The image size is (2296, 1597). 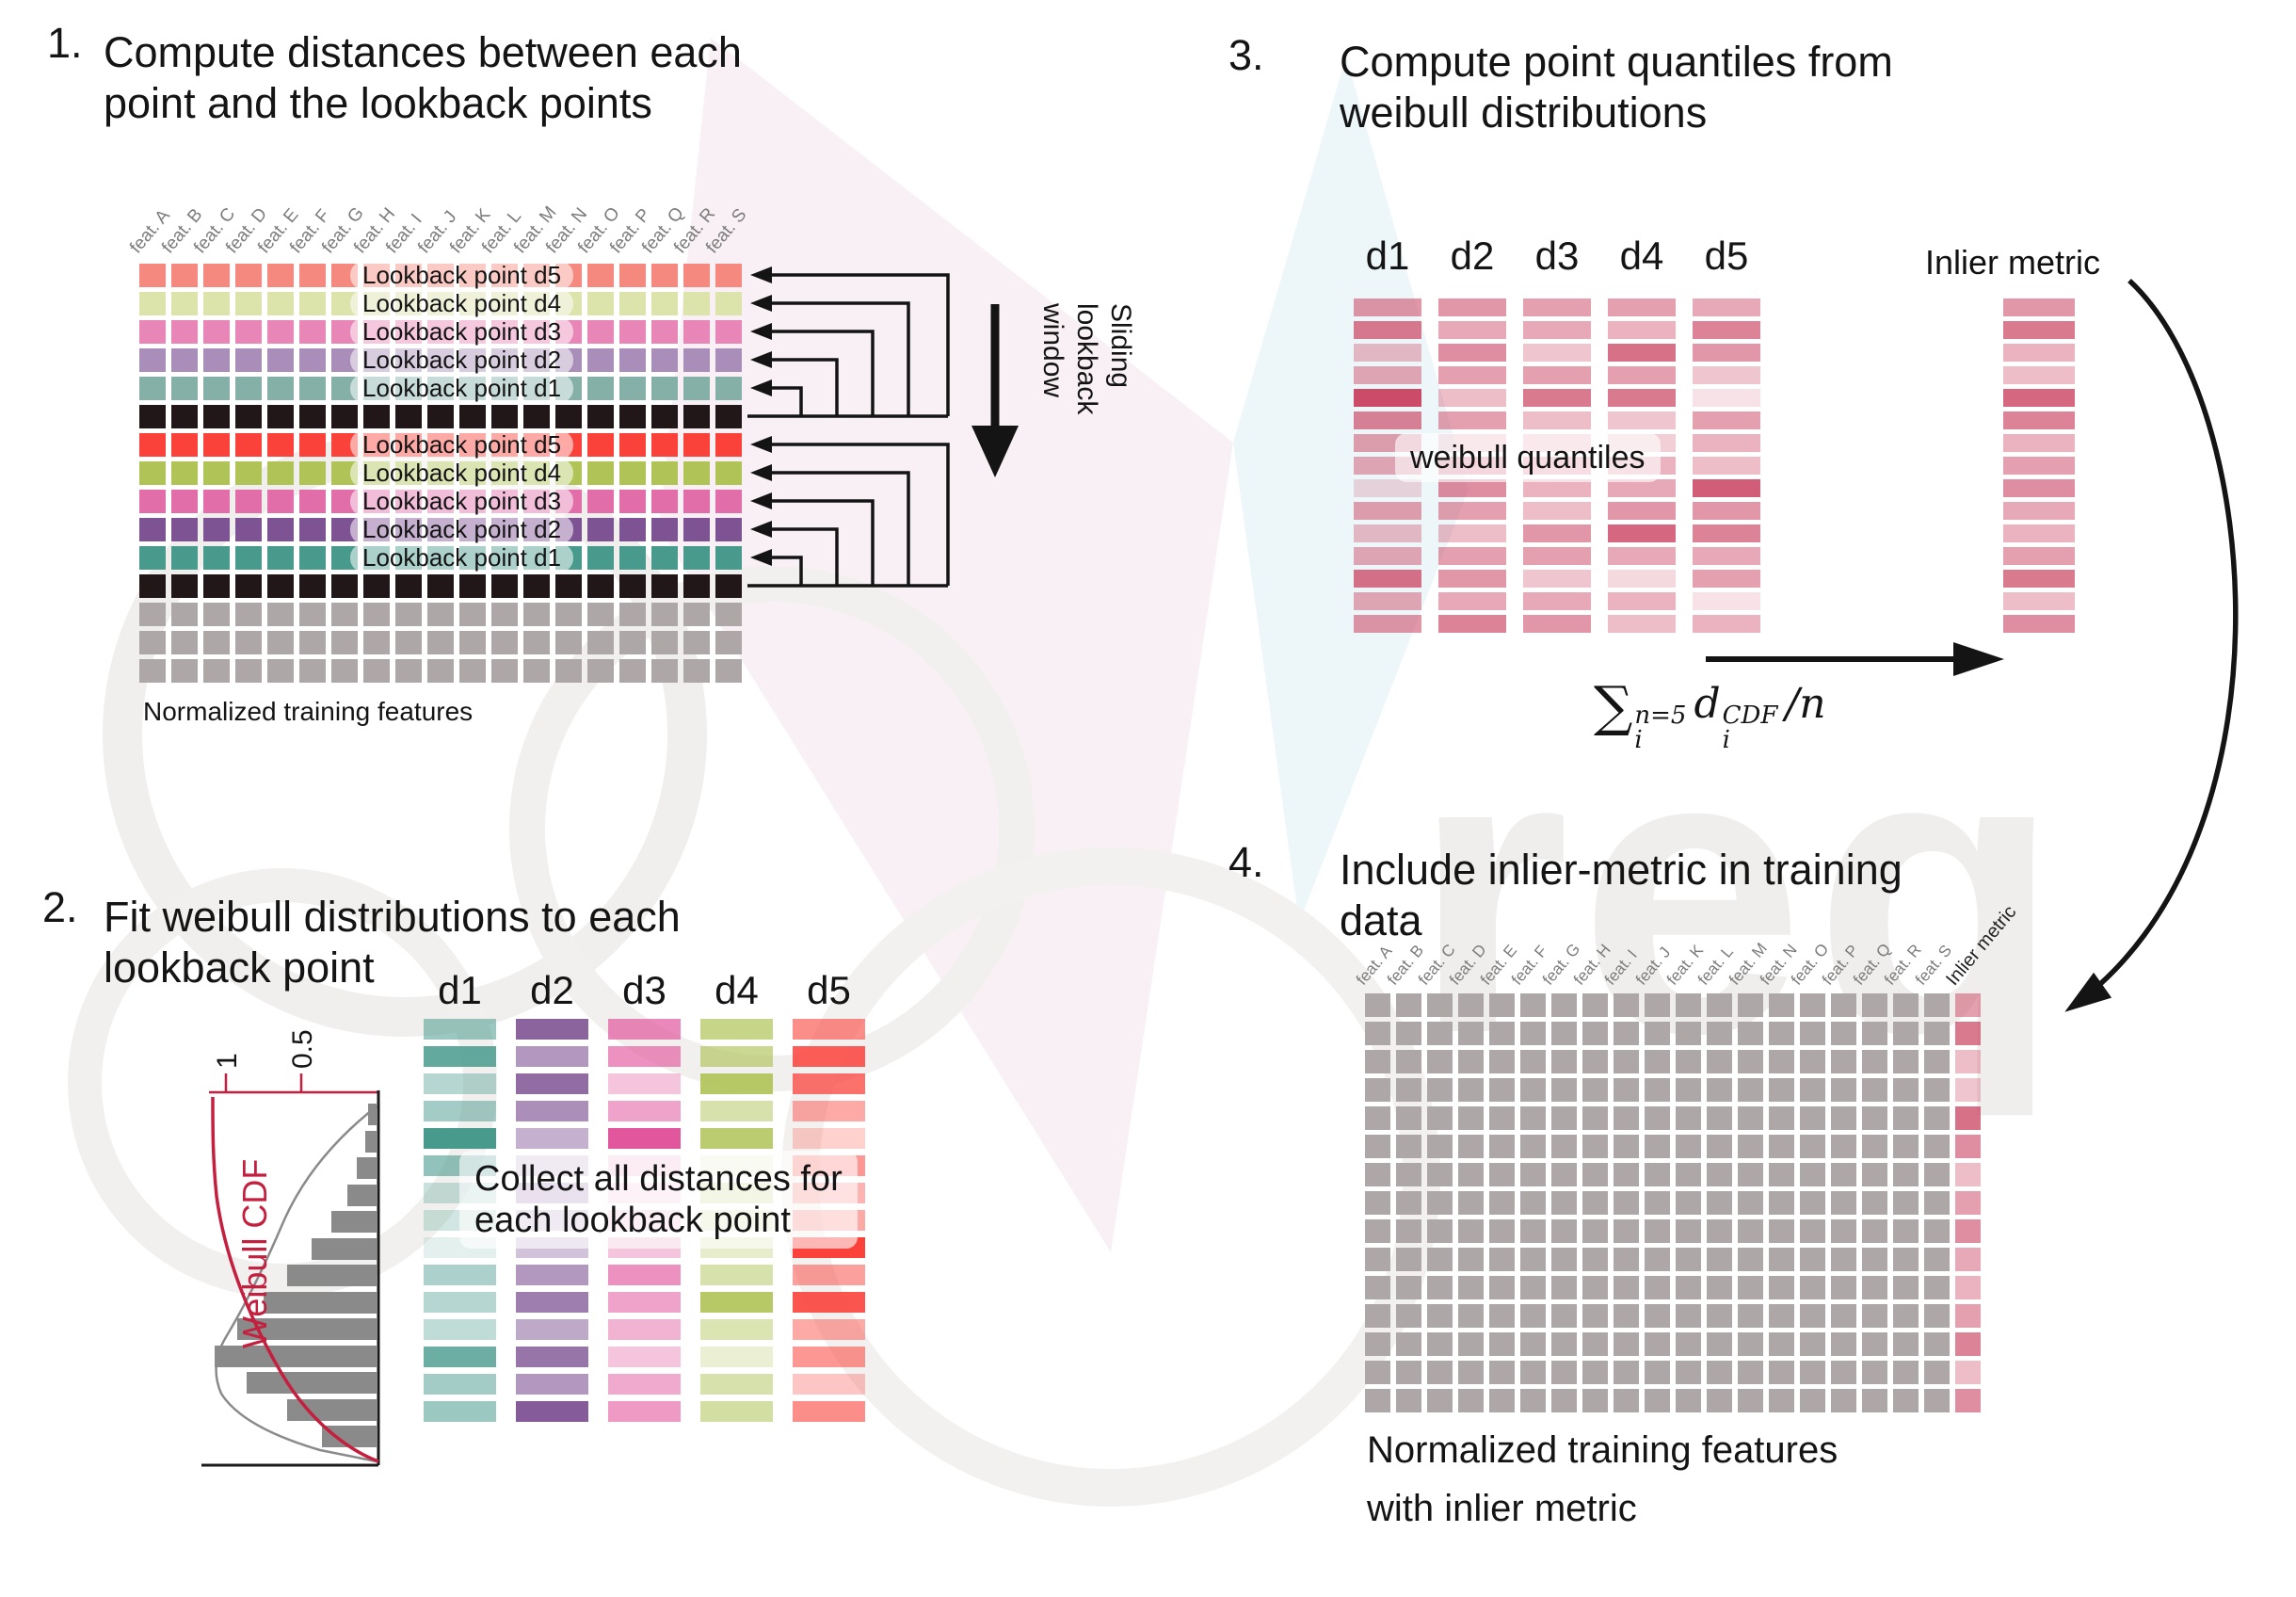 What do you see at coordinates (1710, 713) in the screenshot?
I see `quantile-mean-formula: ∑ n=5 i d CDF i/n` at bounding box center [1710, 713].